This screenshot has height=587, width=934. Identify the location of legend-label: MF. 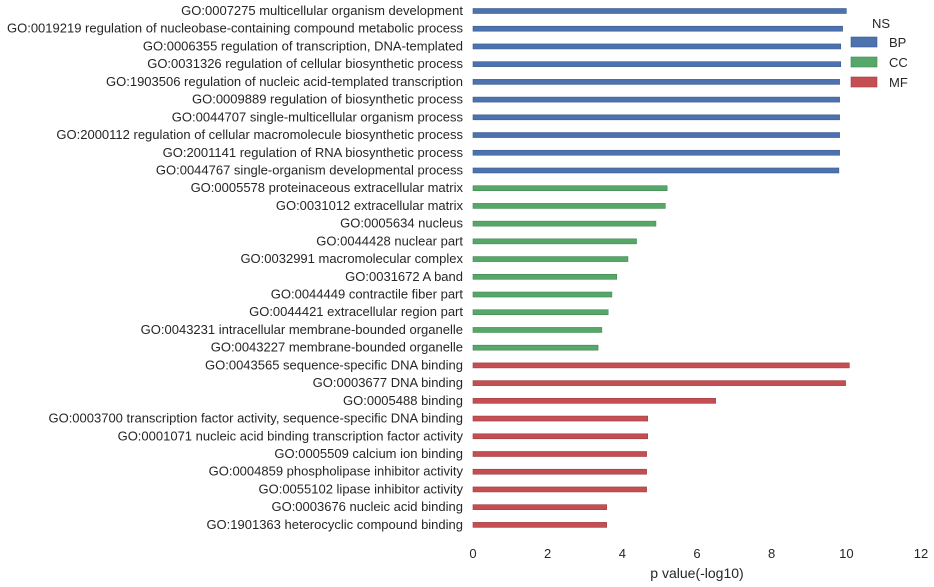
(898, 82).